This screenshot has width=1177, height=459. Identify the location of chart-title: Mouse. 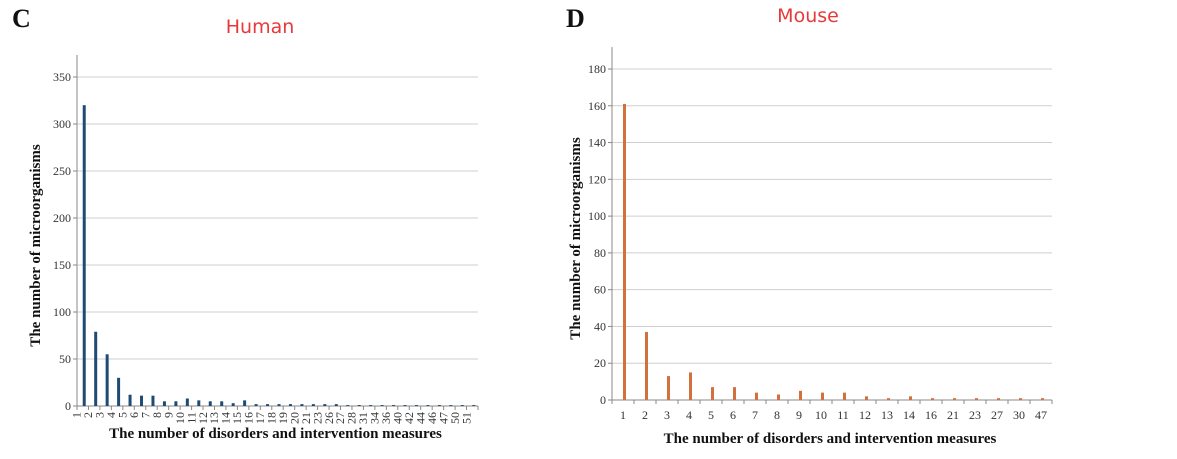
(808, 16).